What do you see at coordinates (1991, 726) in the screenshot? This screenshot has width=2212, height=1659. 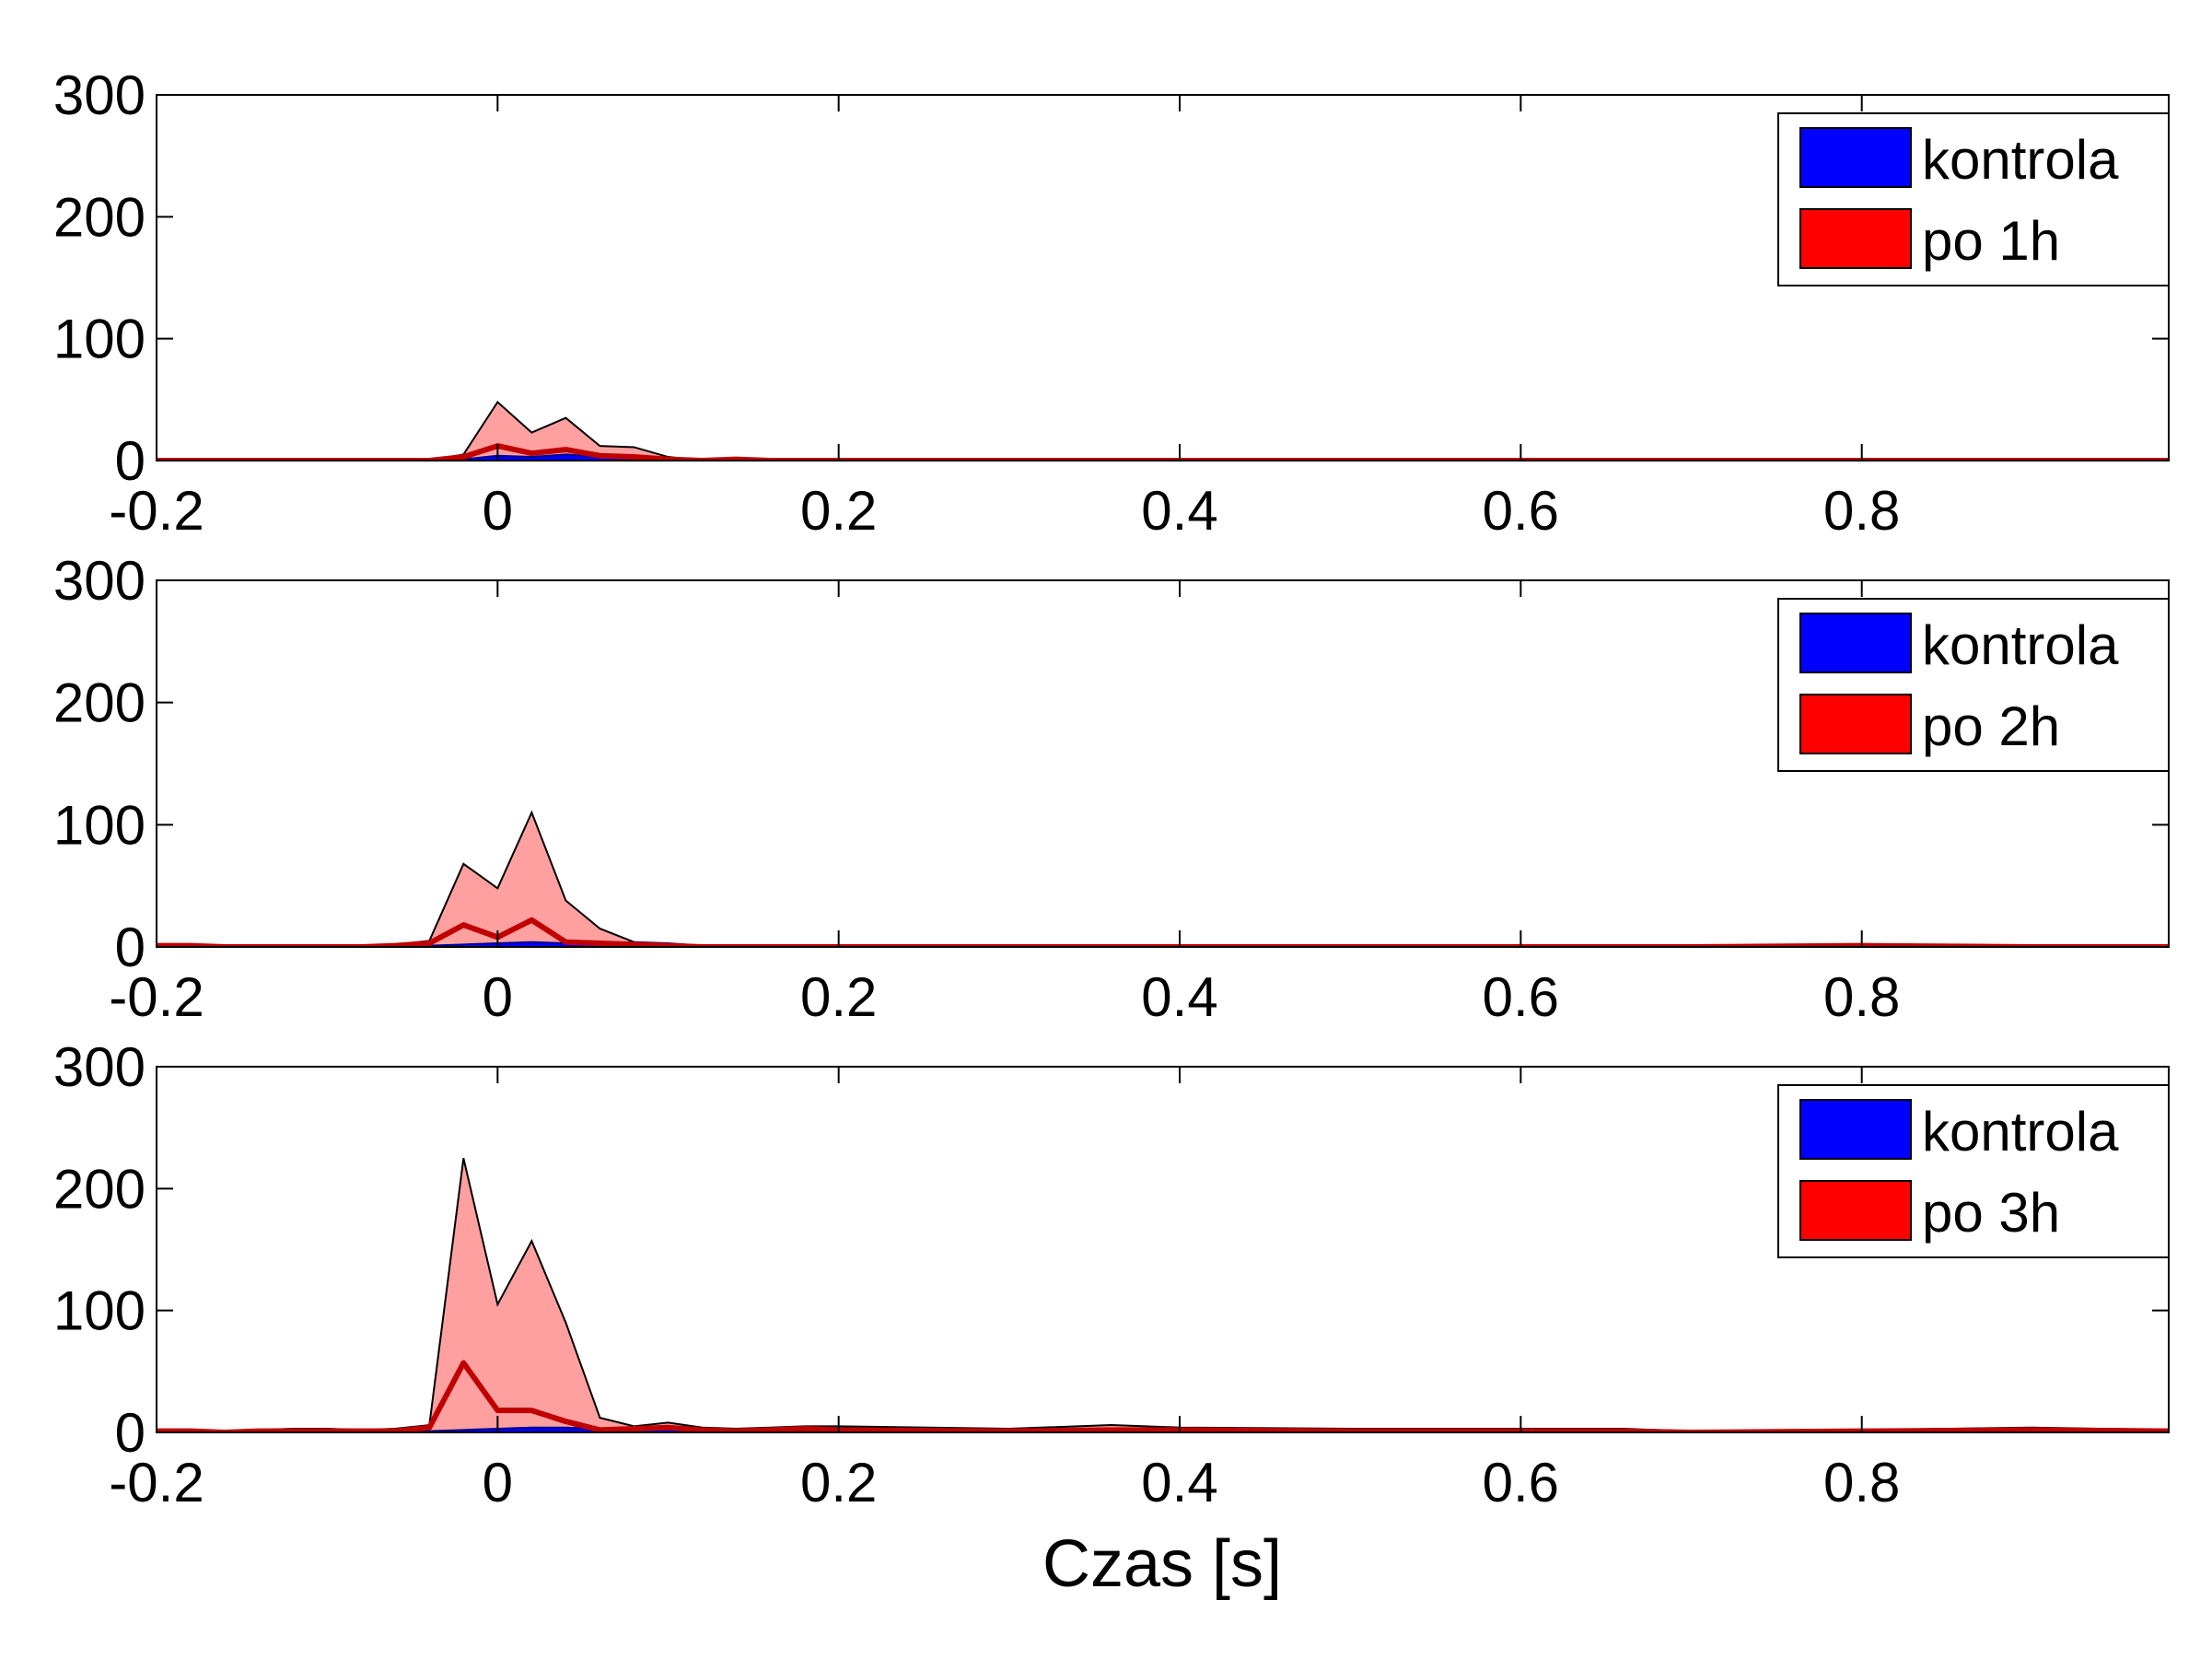 I see `legend-label: po 2h` at bounding box center [1991, 726].